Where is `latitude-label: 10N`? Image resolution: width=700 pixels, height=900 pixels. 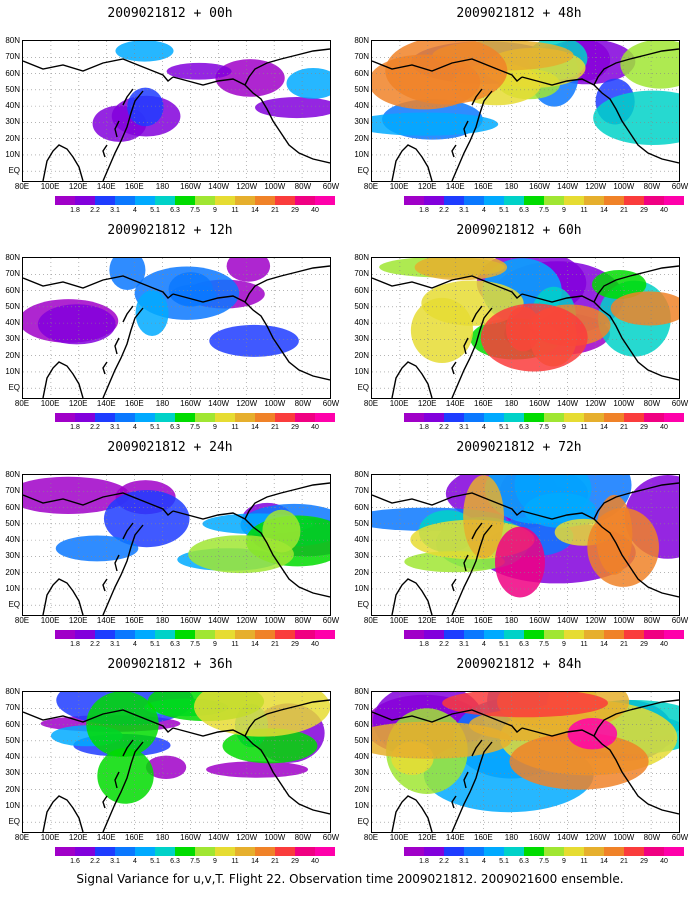
latitude-label: 10N is located at coordinates (12, 805).